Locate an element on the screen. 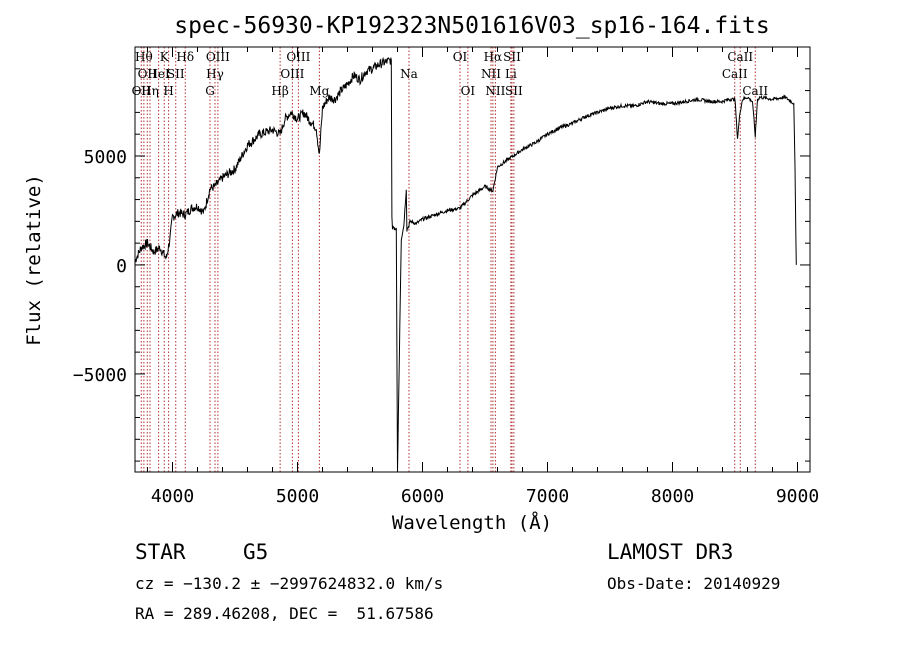 The width and height of the screenshot is (900, 649). marker-label: Hη is located at coordinates (150, 91).